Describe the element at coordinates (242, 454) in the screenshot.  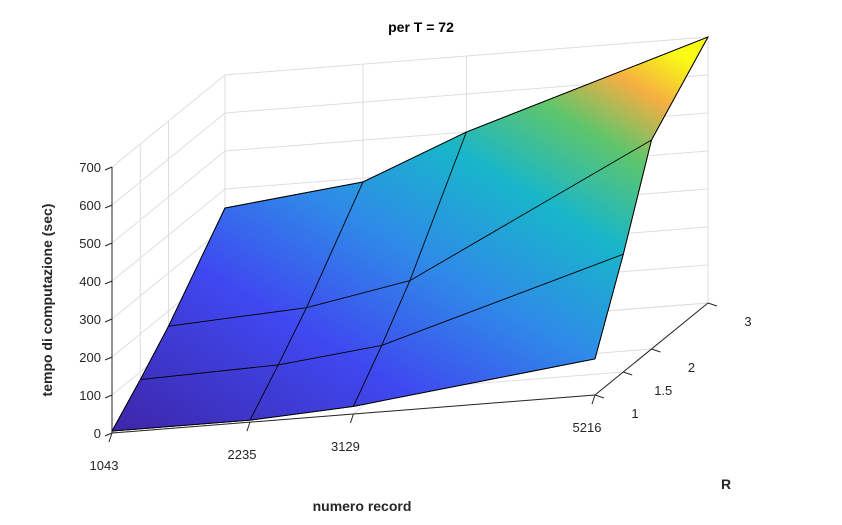
I see `x-tick-label: 2235` at that location.